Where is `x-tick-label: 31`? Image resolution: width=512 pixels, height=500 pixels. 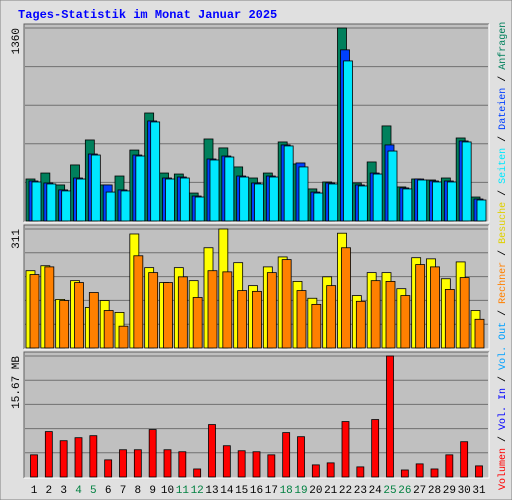 x-tick-label: 31 is located at coordinates (479, 491).